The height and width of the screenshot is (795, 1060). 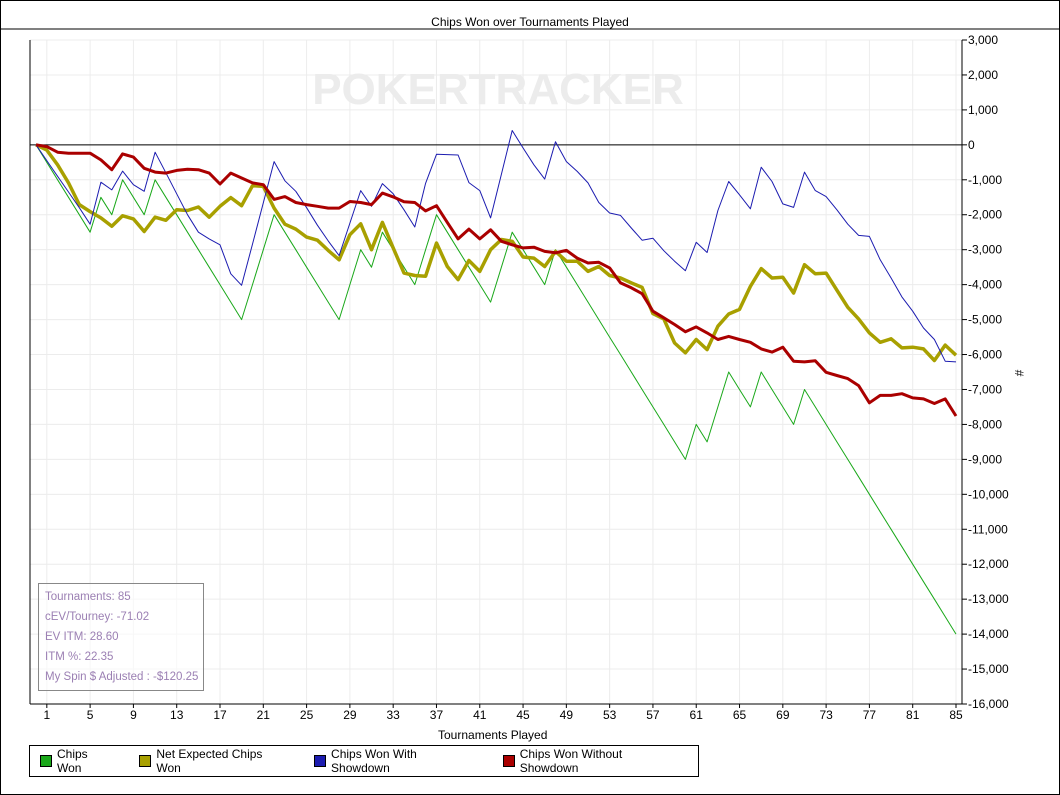 I want to click on x-tick-label: 37, so click(x=437, y=715).